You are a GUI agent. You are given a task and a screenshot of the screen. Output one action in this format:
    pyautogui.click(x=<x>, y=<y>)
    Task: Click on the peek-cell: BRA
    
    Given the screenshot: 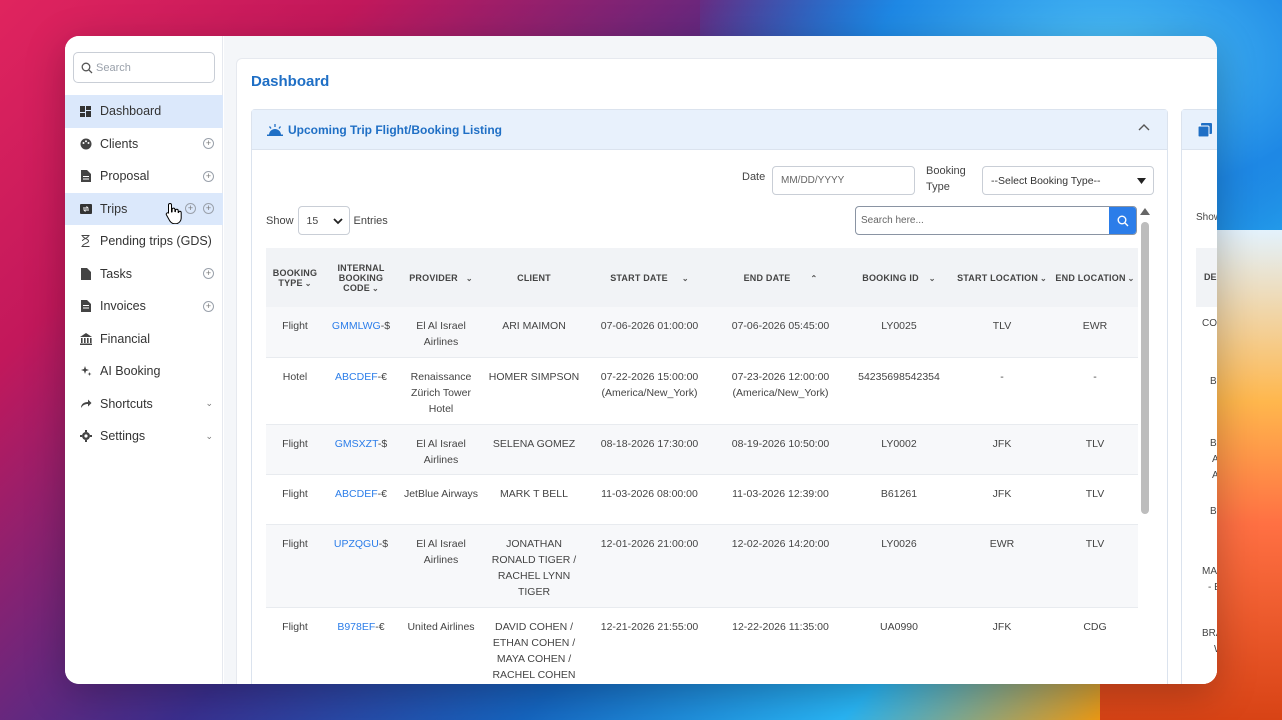 What is the action you would take?
    pyautogui.click(x=1209, y=633)
    